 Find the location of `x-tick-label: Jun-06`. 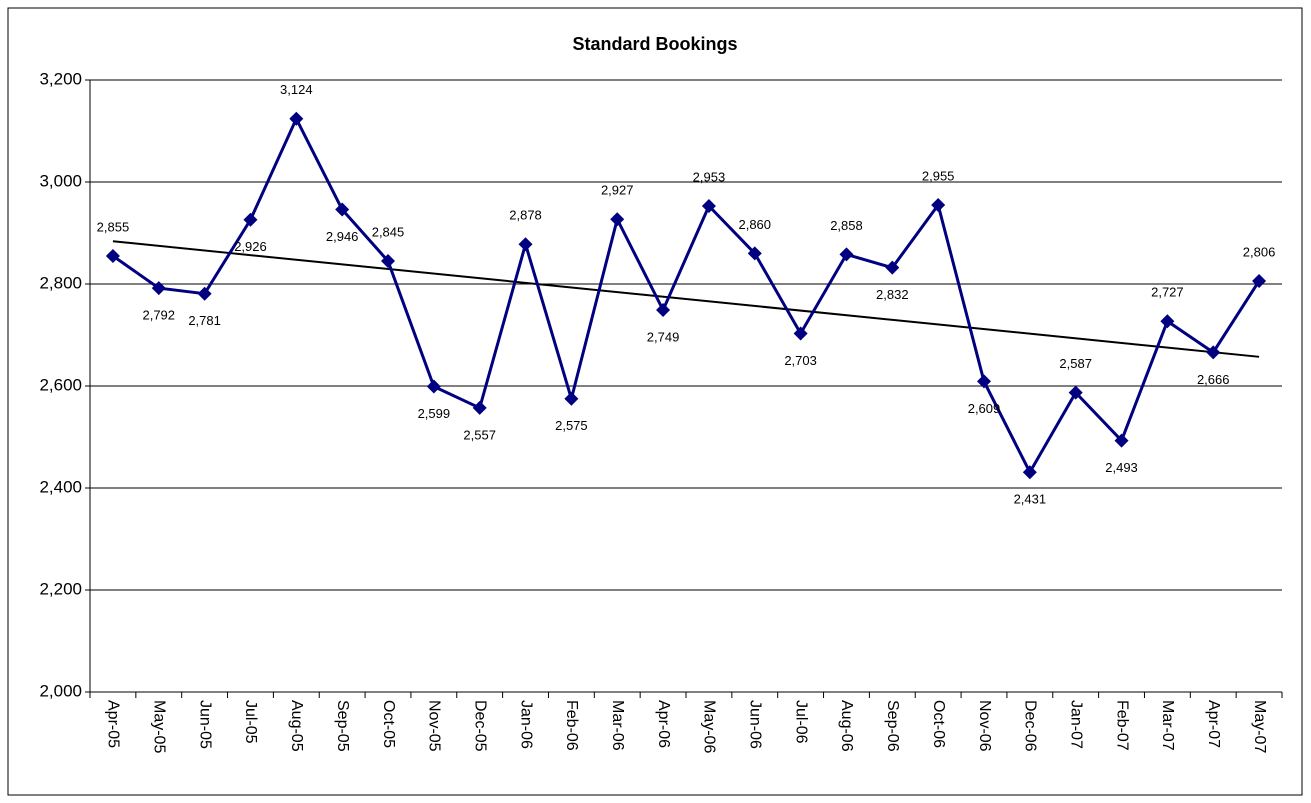

x-tick-label: Jun-06 is located at coordinates (755, 724).